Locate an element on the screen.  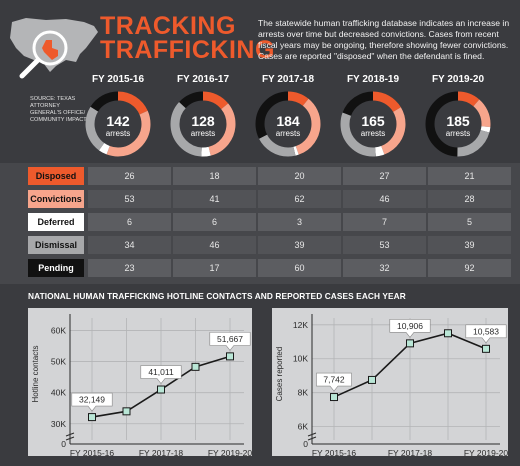
data-label: 7,742 is located at coordinates (334, 380).